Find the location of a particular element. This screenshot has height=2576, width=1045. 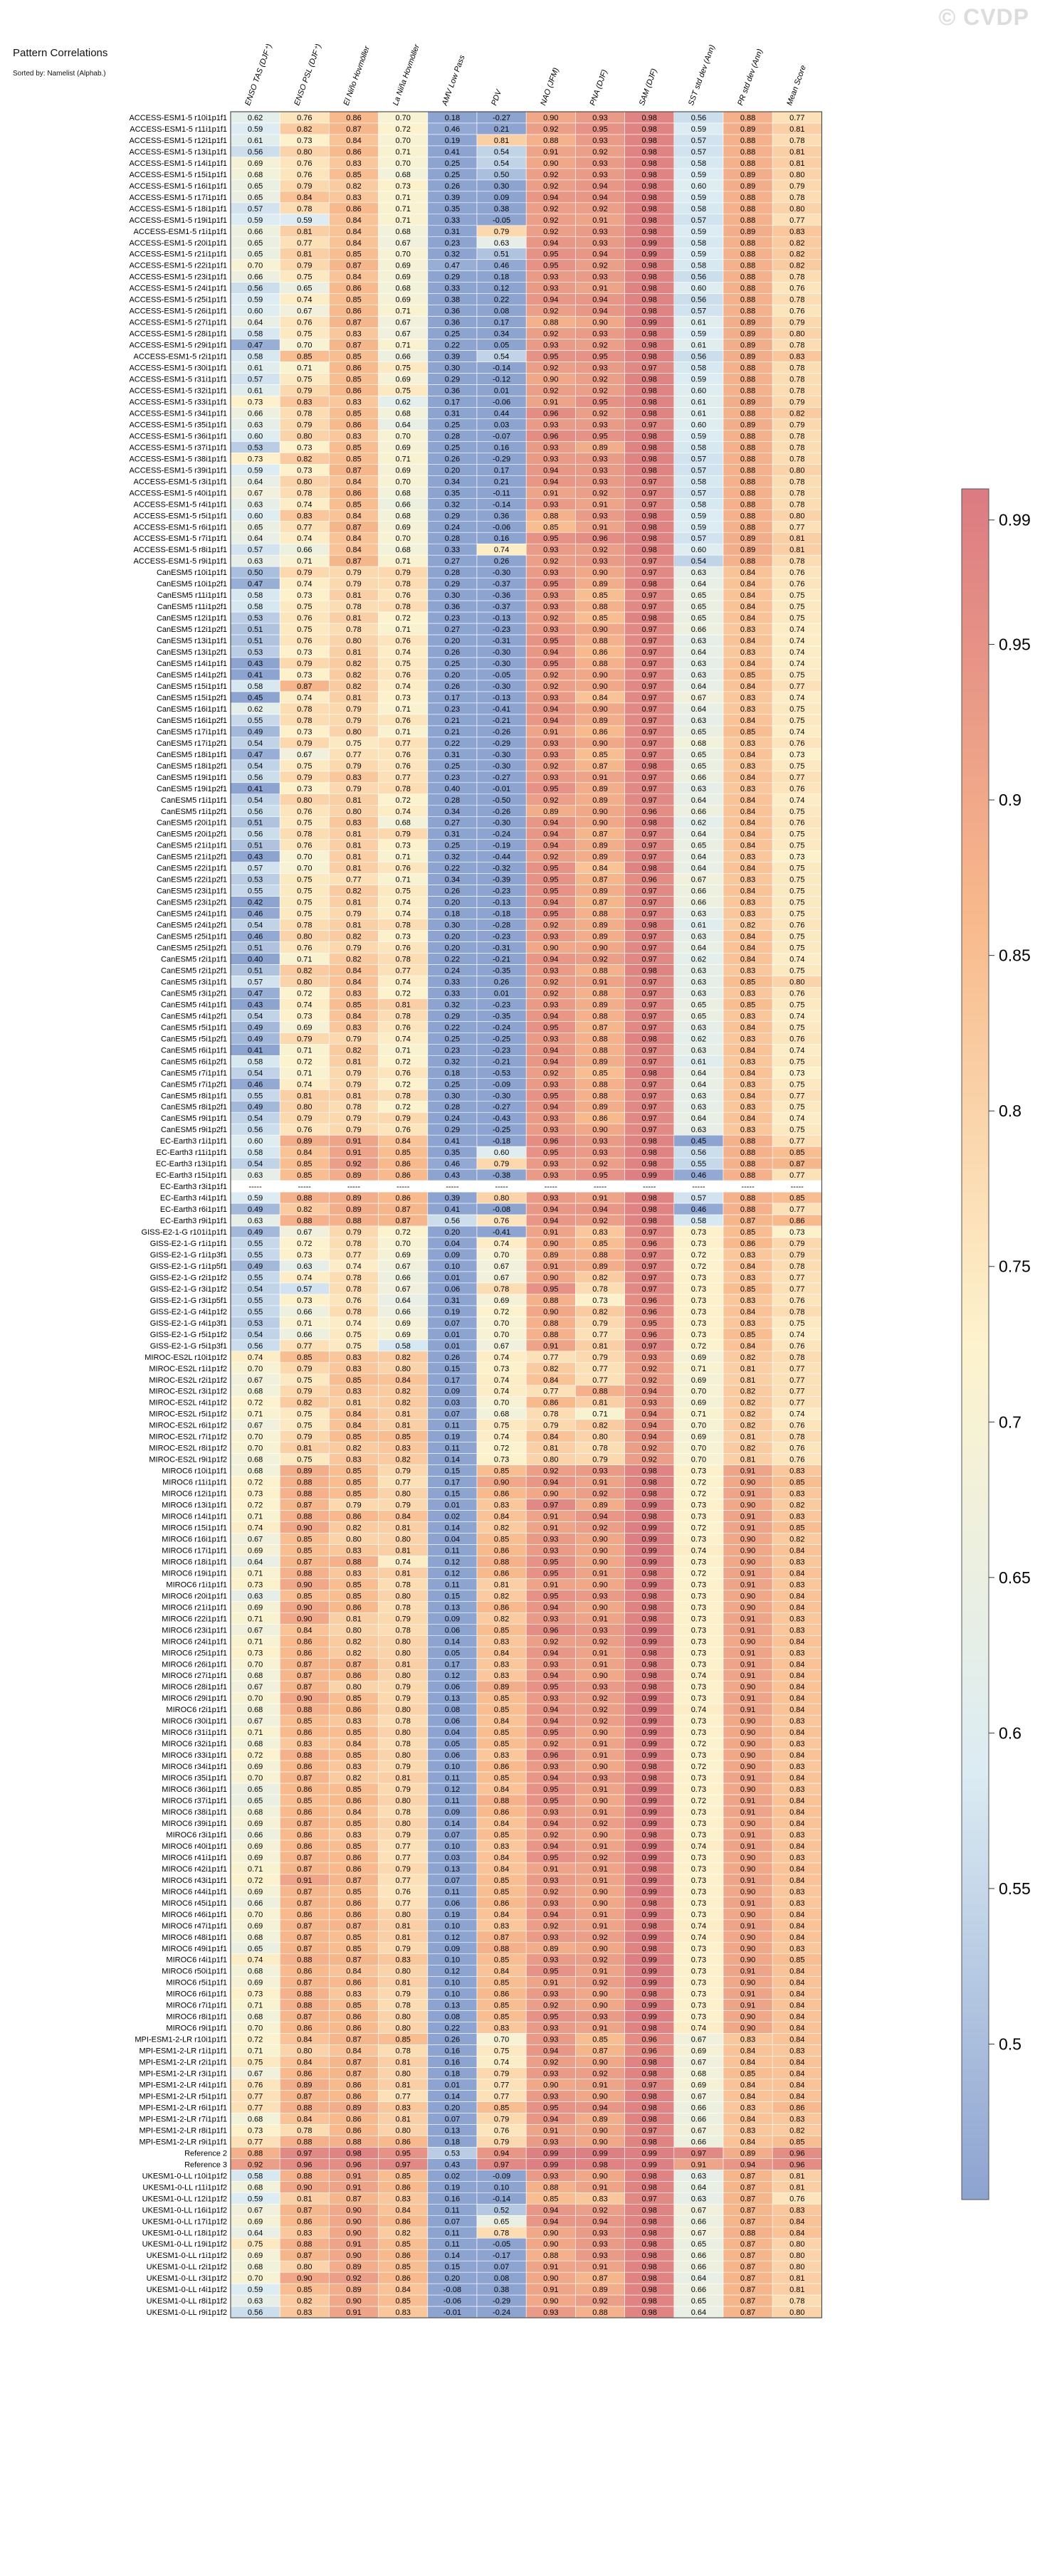

row-label: MIROC6 r39i1p1f1 is located at coordinates (195, 1824).